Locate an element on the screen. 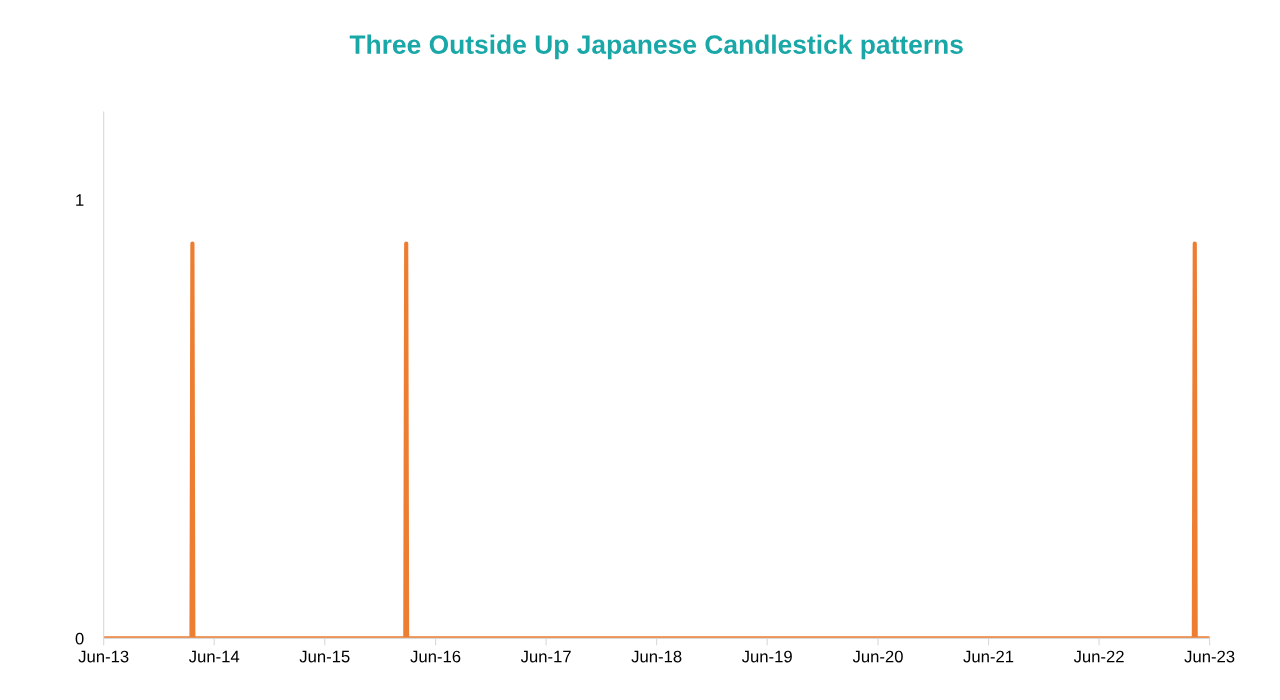 The image size is (1280, 700). x-tick-label: Jun-15 is located at coordinates (324, 656).